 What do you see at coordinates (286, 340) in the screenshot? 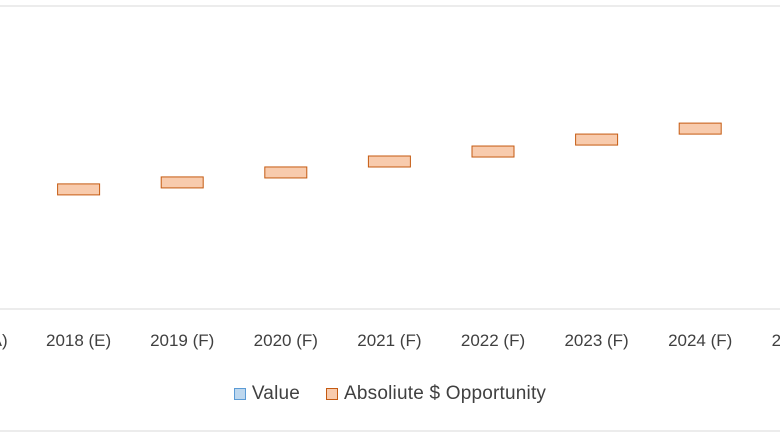
I see `x-tick-label: 2020 (F)` at bounding box center [286, 340].